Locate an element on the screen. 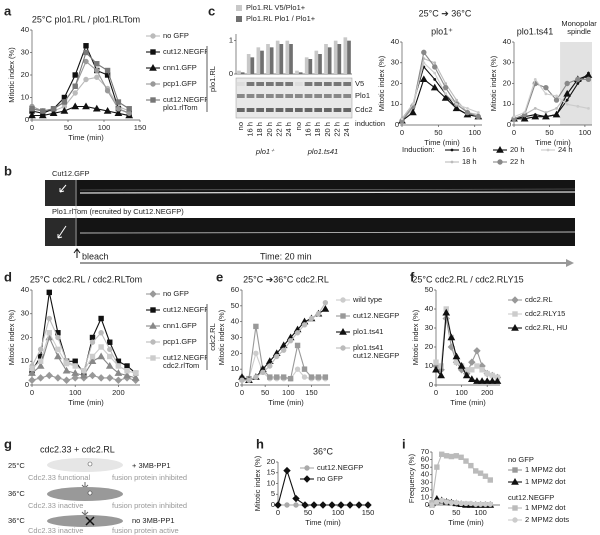  x-tick-label: 0 is located at coordinates (436, 392).